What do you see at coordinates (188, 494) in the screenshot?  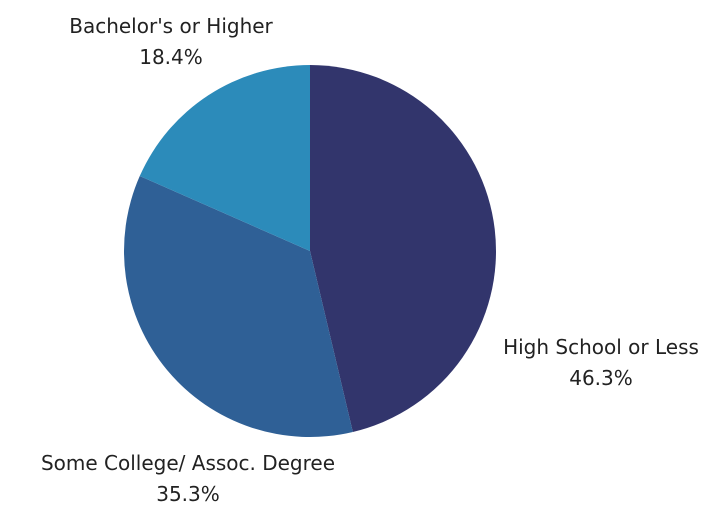 I see `slice-some-college-value-label: 35.3%` at bounding box center [188, 494].